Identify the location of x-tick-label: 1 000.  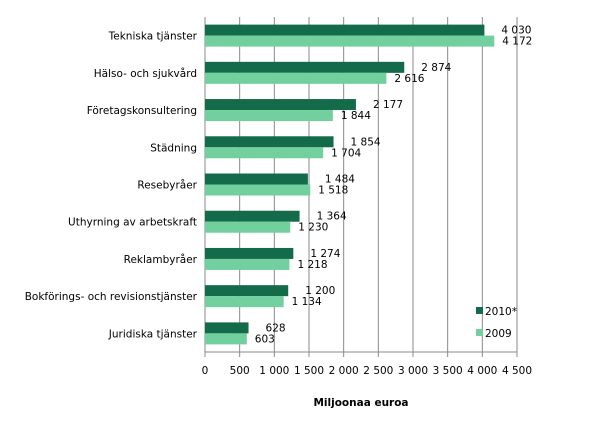
(274, 371).